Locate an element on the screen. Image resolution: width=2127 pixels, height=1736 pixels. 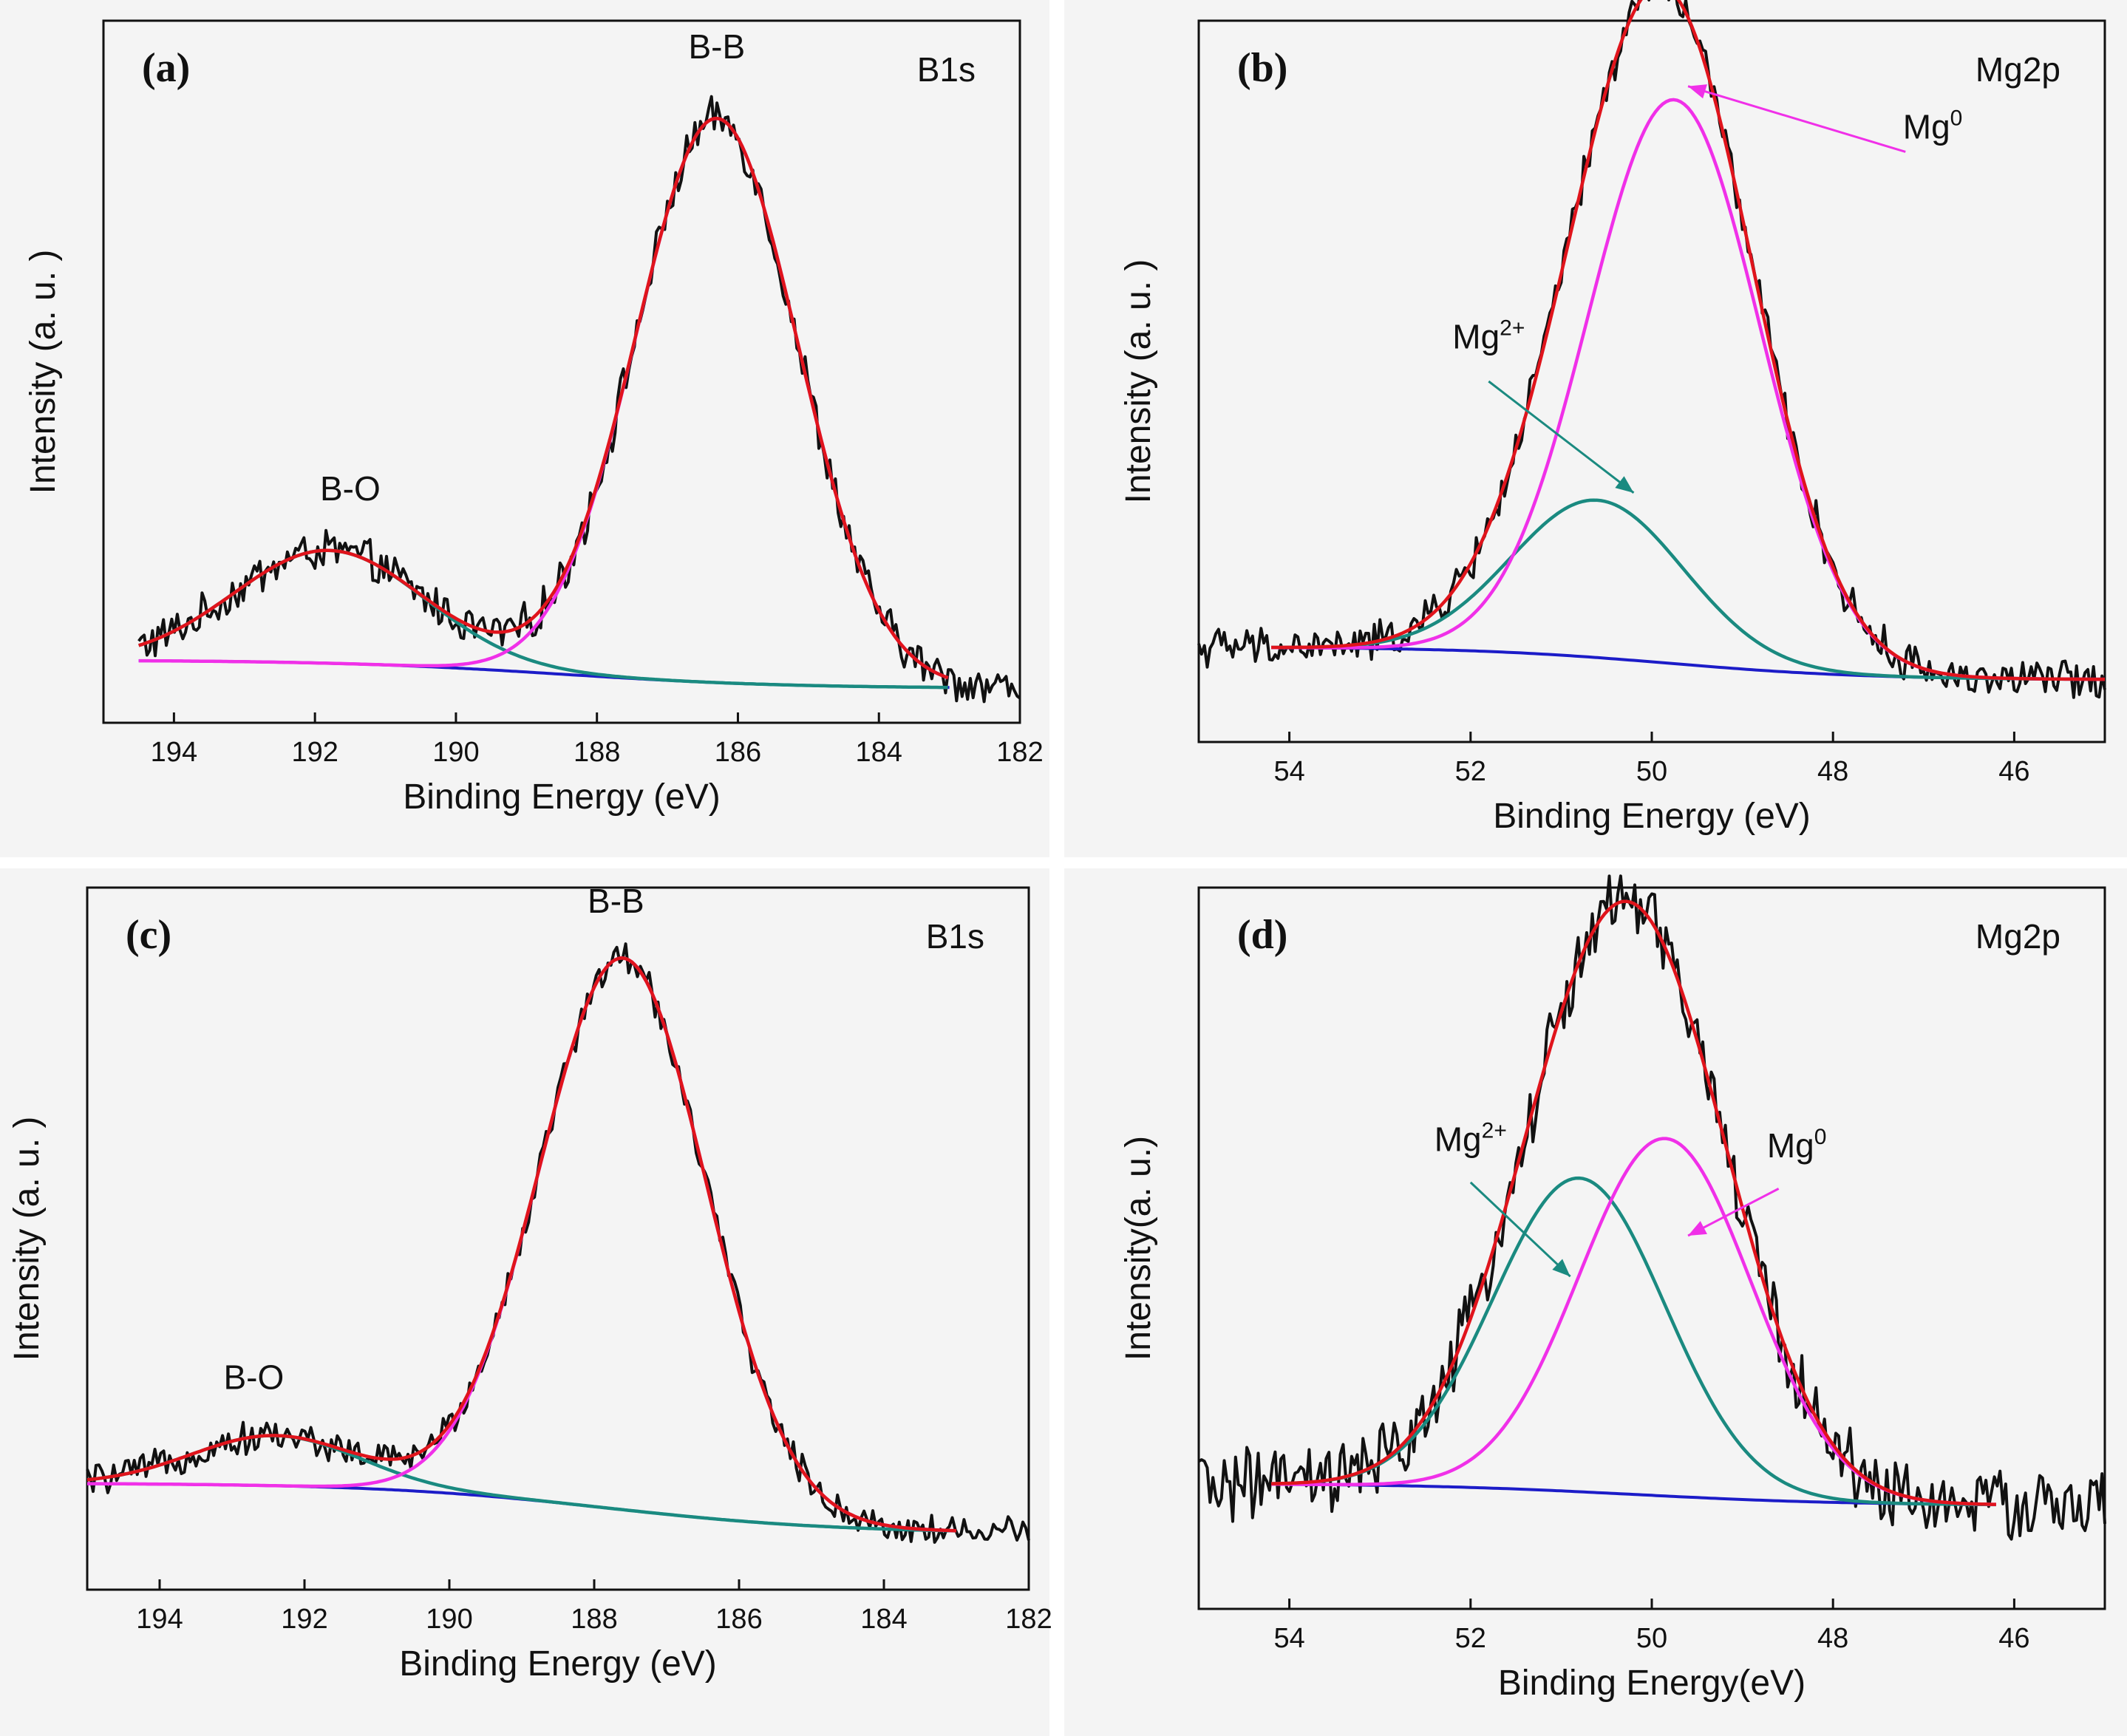
x-axis-label: Binding Energy(eV) is located at coordinates (1652, 1683).